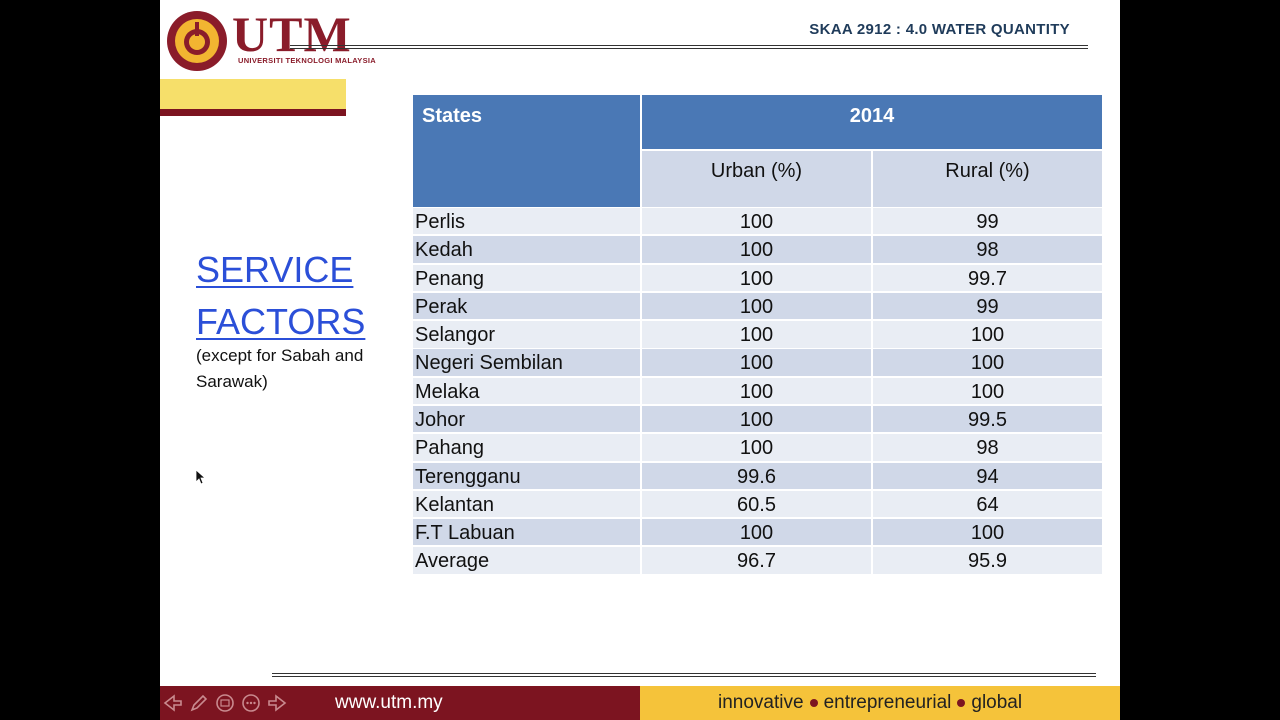  What do you see at coordinates (200, 477) in the screenshot?
I see `mouse-pointer-icon` at bounding box center [200, 477].